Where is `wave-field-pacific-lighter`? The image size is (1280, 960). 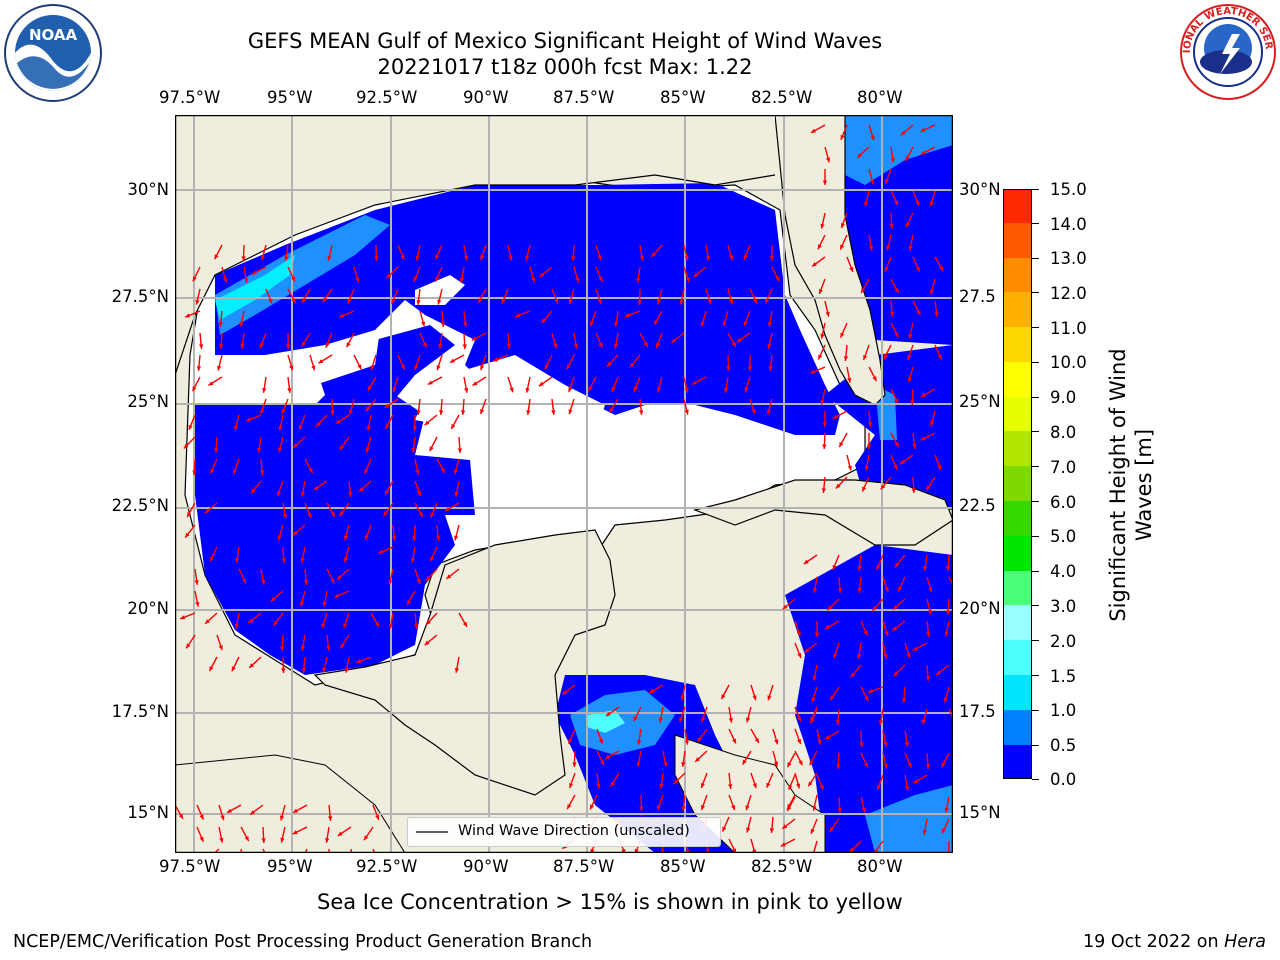 wave-field-pacific-lighter is located at coordinates (909, 819).